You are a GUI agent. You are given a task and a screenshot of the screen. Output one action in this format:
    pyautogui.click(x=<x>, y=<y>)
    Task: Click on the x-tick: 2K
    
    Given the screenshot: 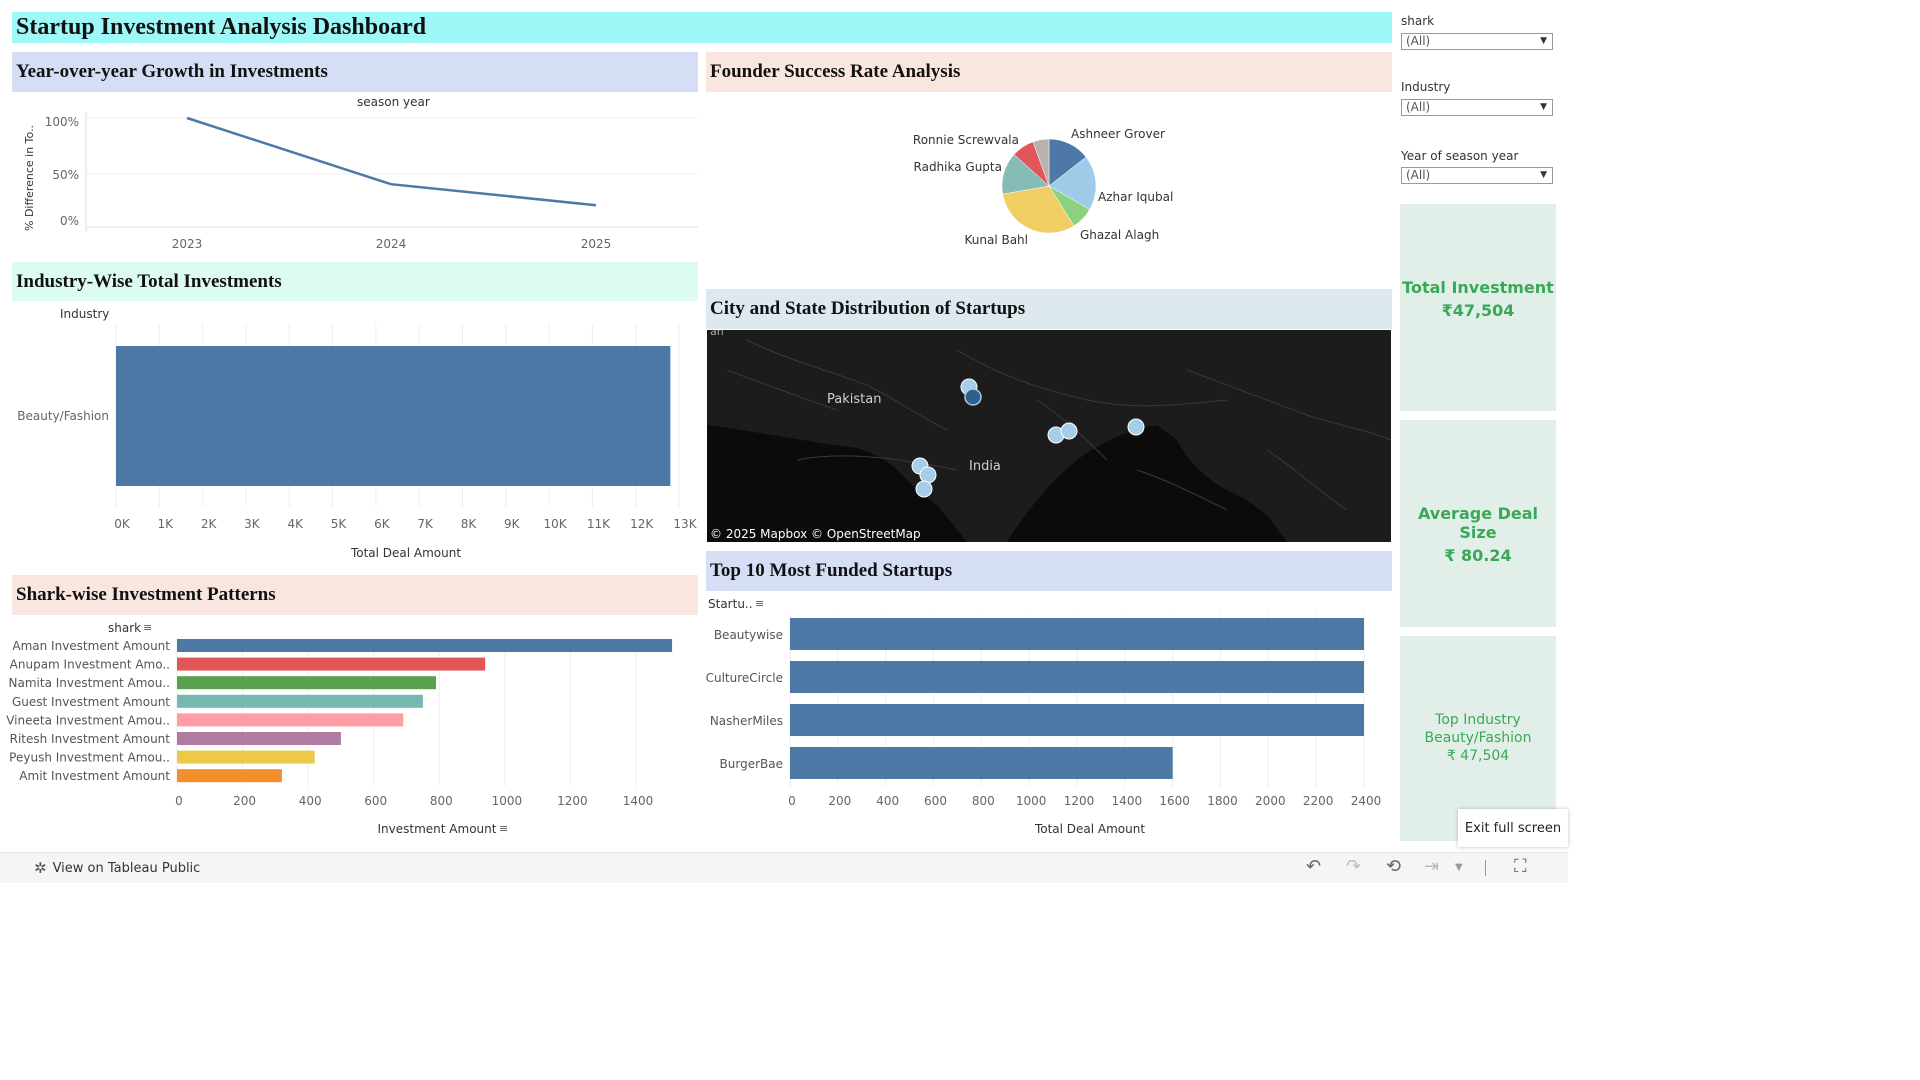 What is the action you would take?
    pyautogui.click(x=209, y=524)
    